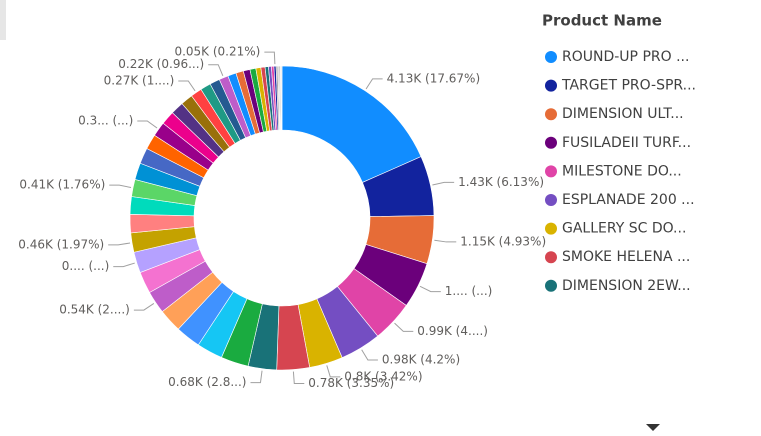 The image size is (761, 436). What do you see at coordinates (469, 291) in the screenshot?
I see `data-label: 1.... (...)` at bounding box center [469, 291].